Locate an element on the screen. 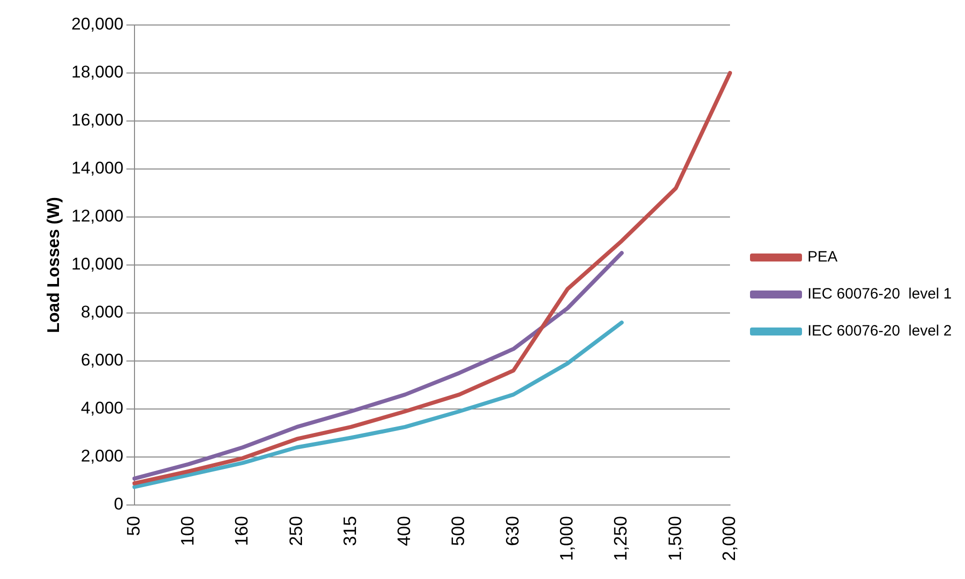 The height and width of the screenshot is (579, 965). x-tick-label: 1,500 is located at coordinates (674, 539).